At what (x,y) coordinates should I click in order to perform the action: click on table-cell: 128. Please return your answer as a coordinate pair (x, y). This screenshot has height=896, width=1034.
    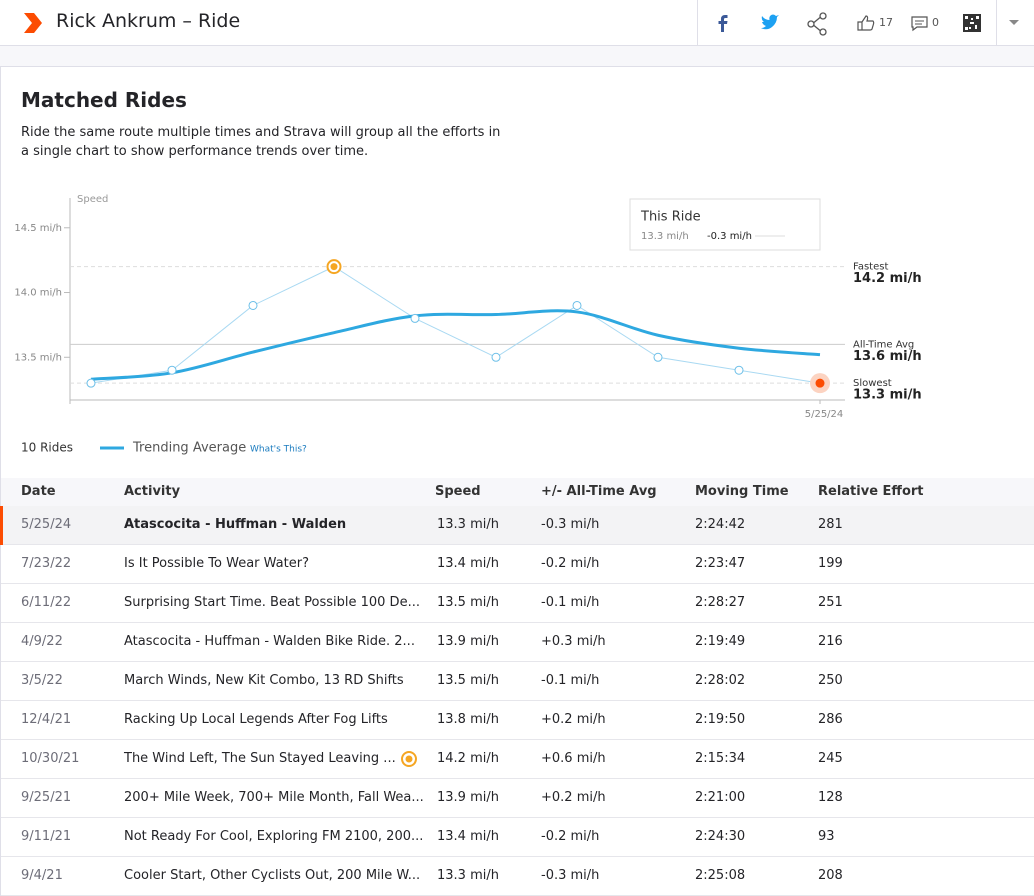
    Looking at the image, I should click on (830, 797).